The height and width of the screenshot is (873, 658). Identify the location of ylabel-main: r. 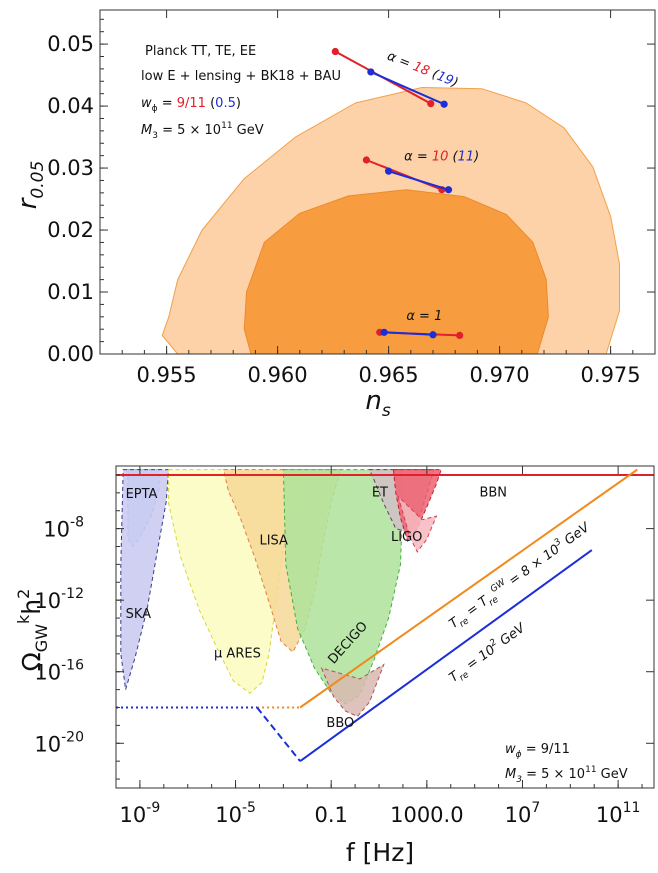
(28, 202).